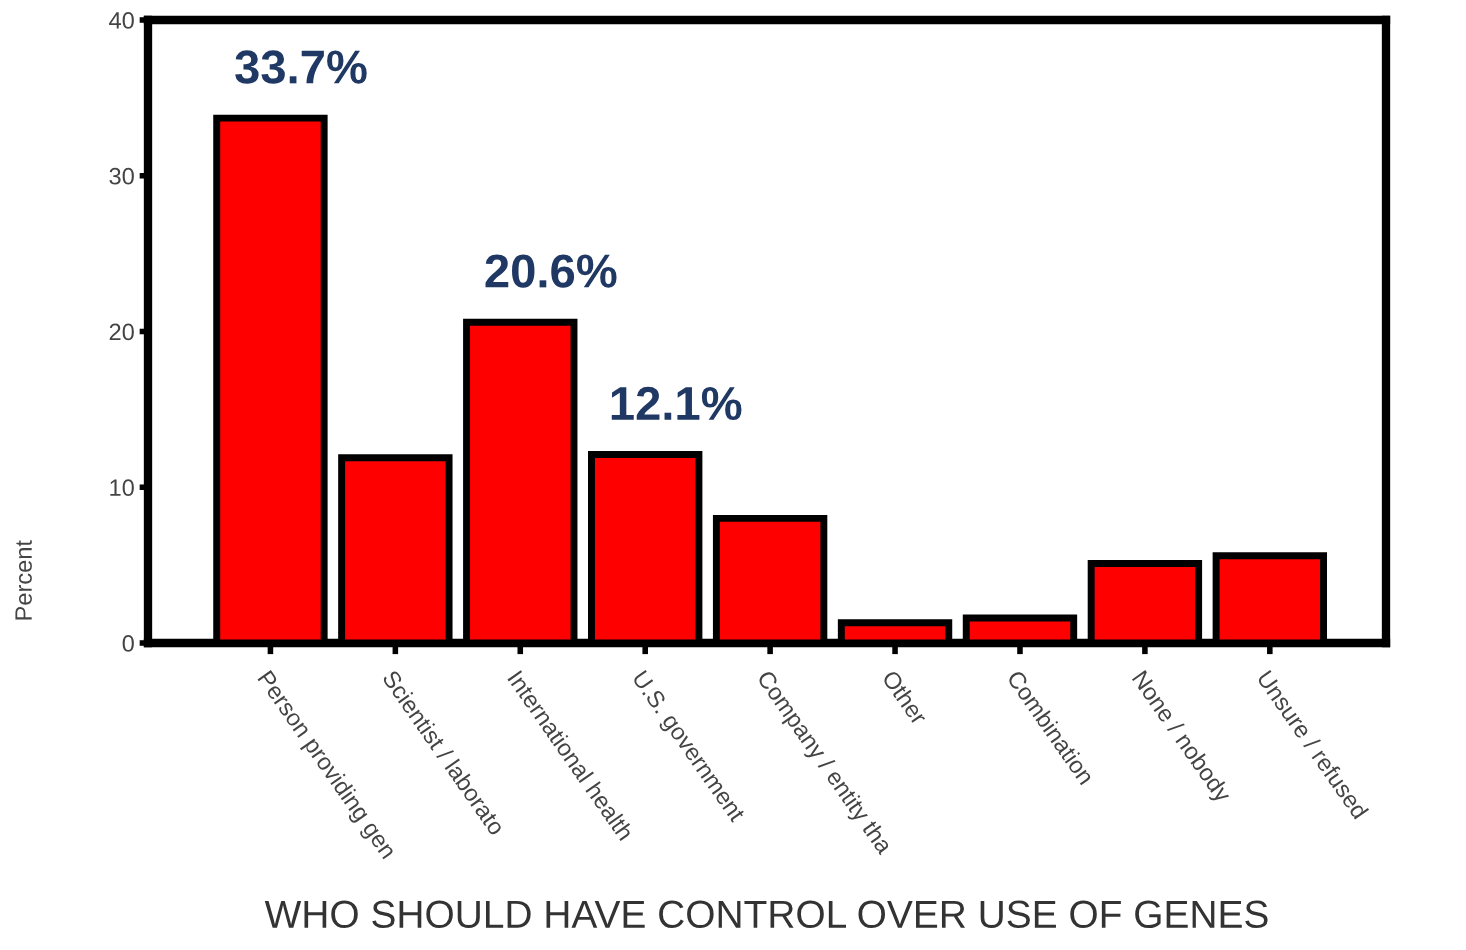  What do you see at coordinates (121, 176) in the screenshot?
I see `y-tick-label: 30` at bounding box center [121, 176].